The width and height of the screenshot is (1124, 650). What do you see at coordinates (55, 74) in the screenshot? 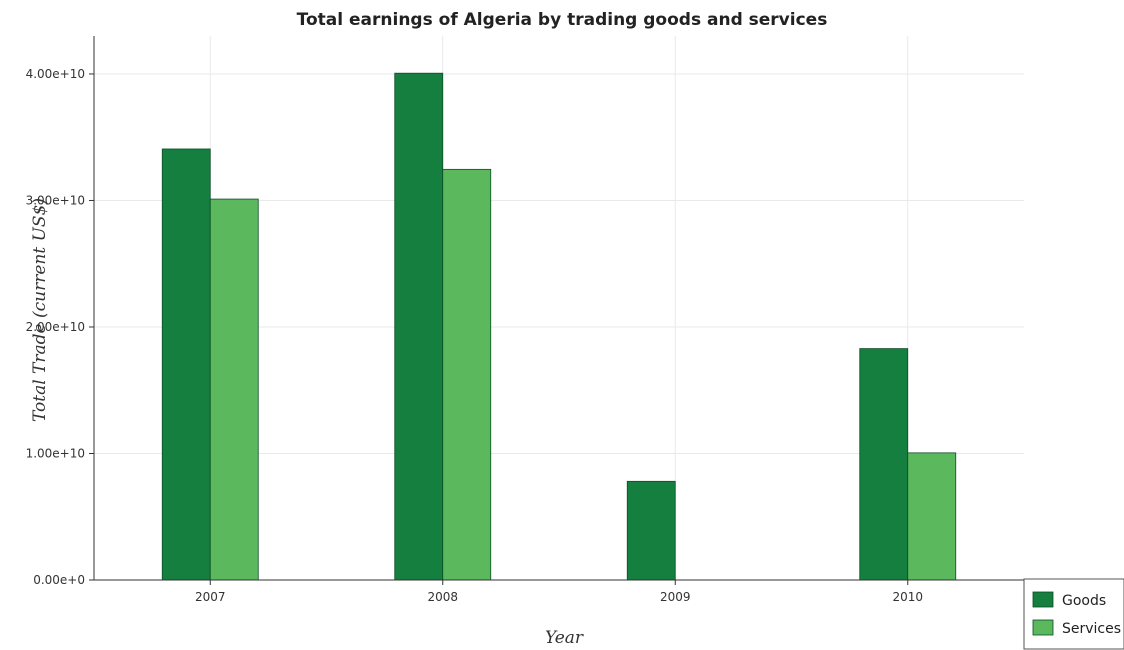
I see `y-tick-label: 4.00e+10` at bounding box center [55, 74].